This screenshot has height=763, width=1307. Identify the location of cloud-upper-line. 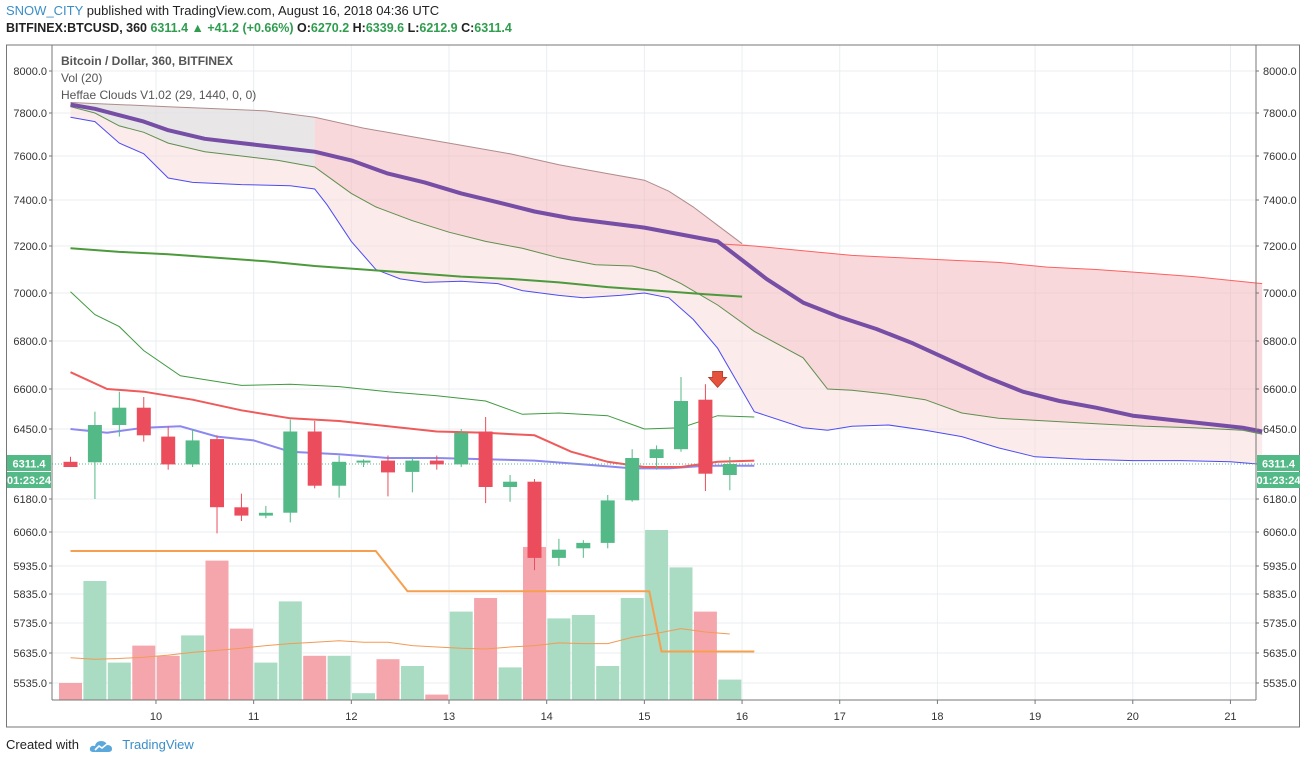
(406, 173).